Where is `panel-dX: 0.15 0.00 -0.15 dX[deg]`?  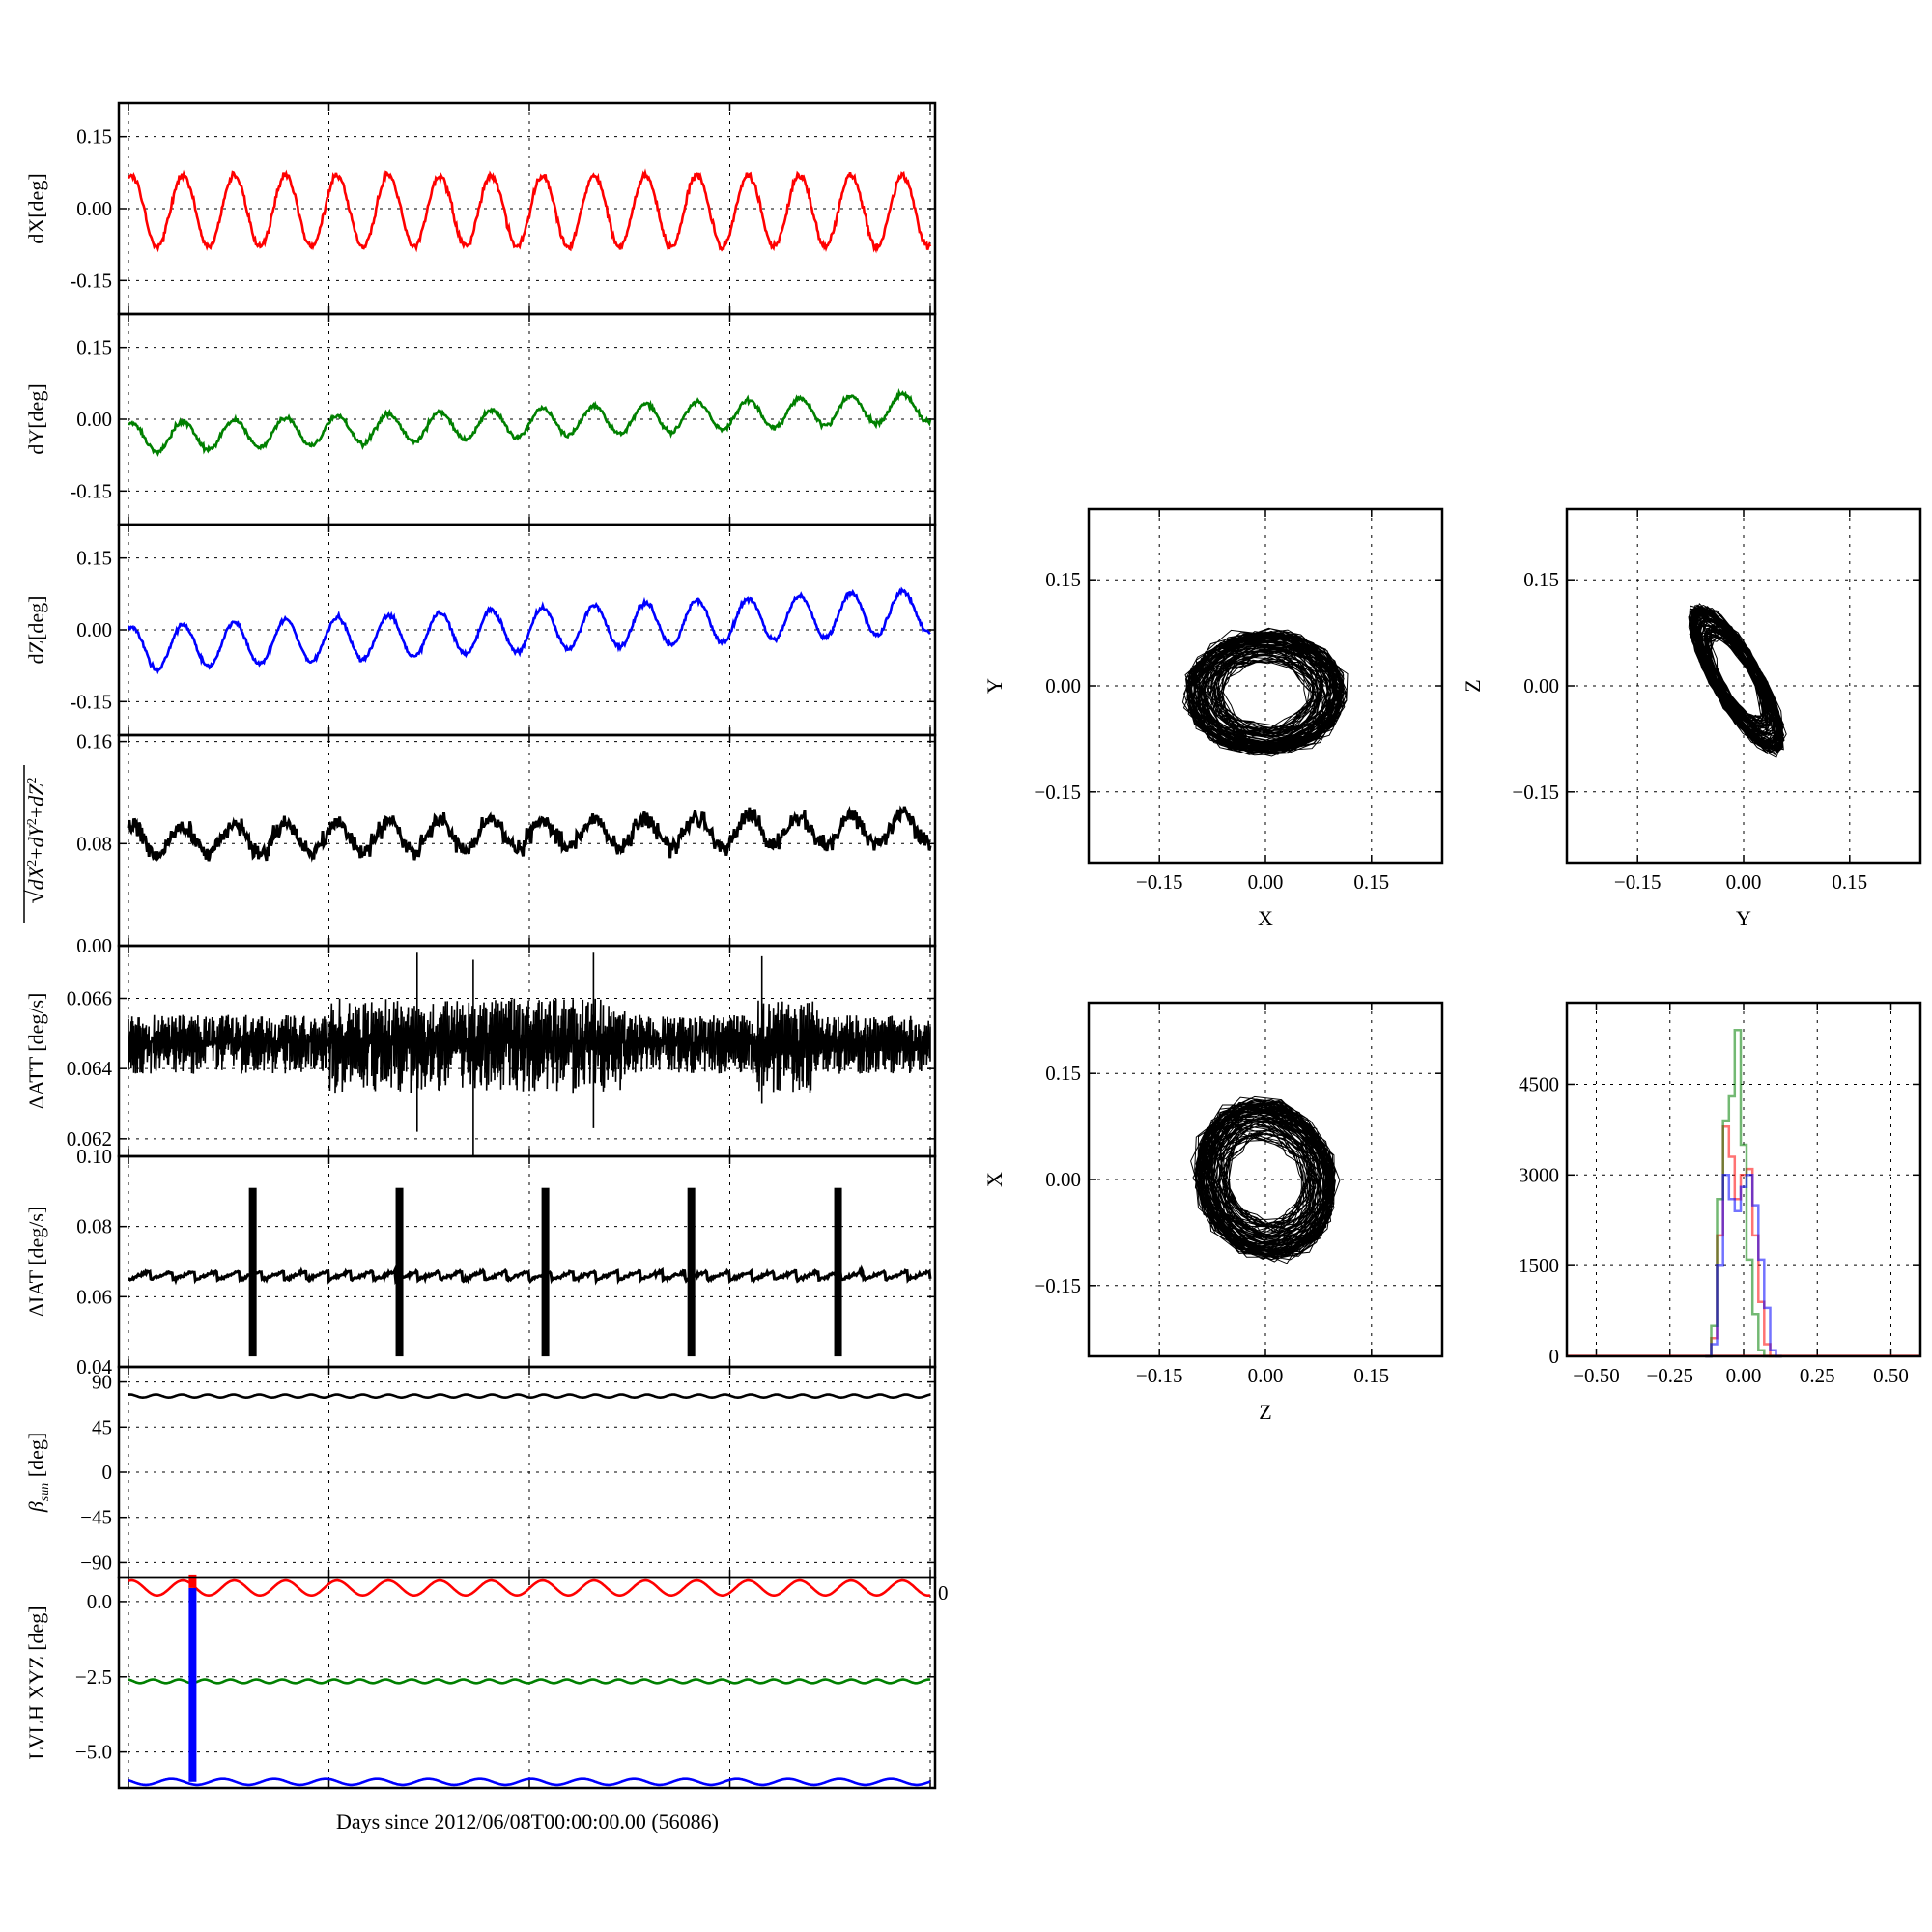
panel-dX: 0.15 0.00 -0.15 dX[deg] is located at coordinates (480, 208).